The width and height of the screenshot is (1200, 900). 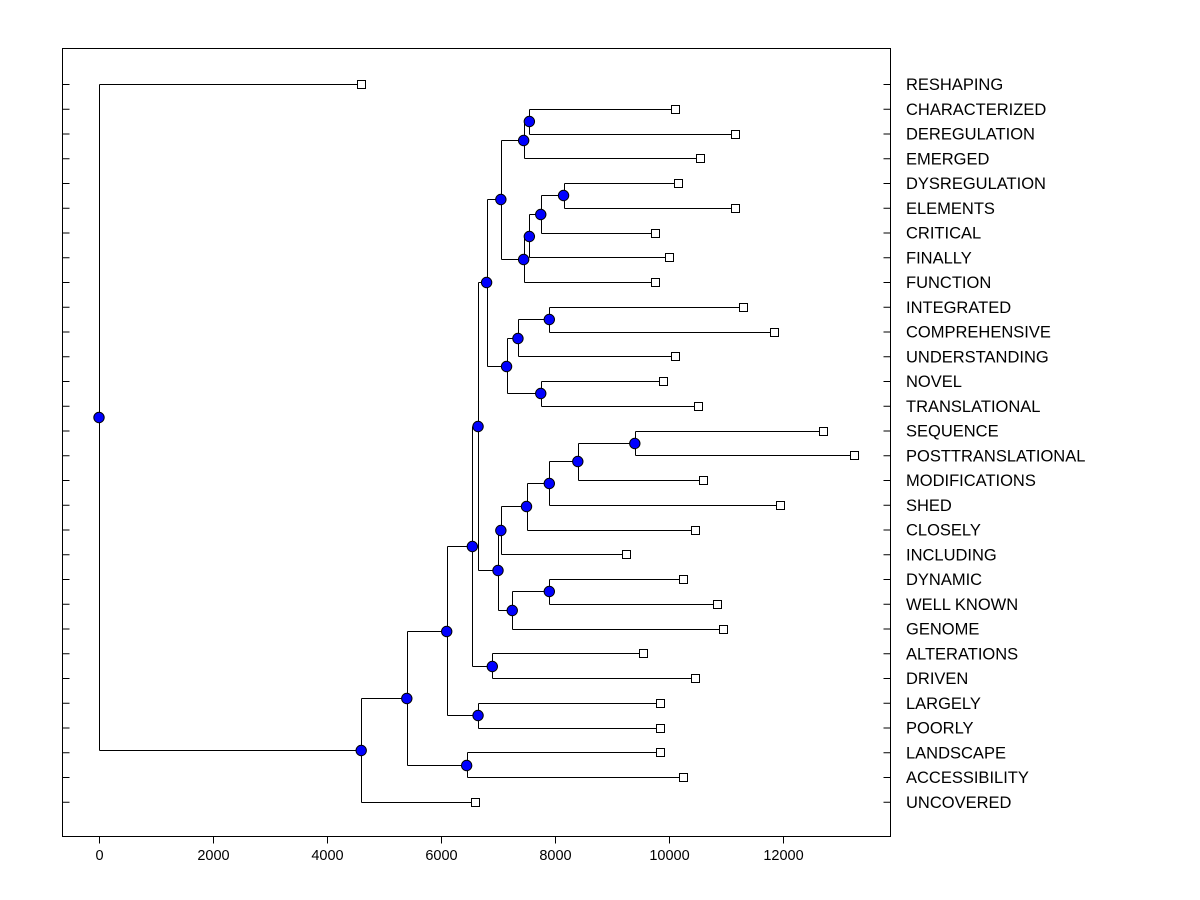 I want to click on x-tick-label: 12000, so click(x=783, y=856).